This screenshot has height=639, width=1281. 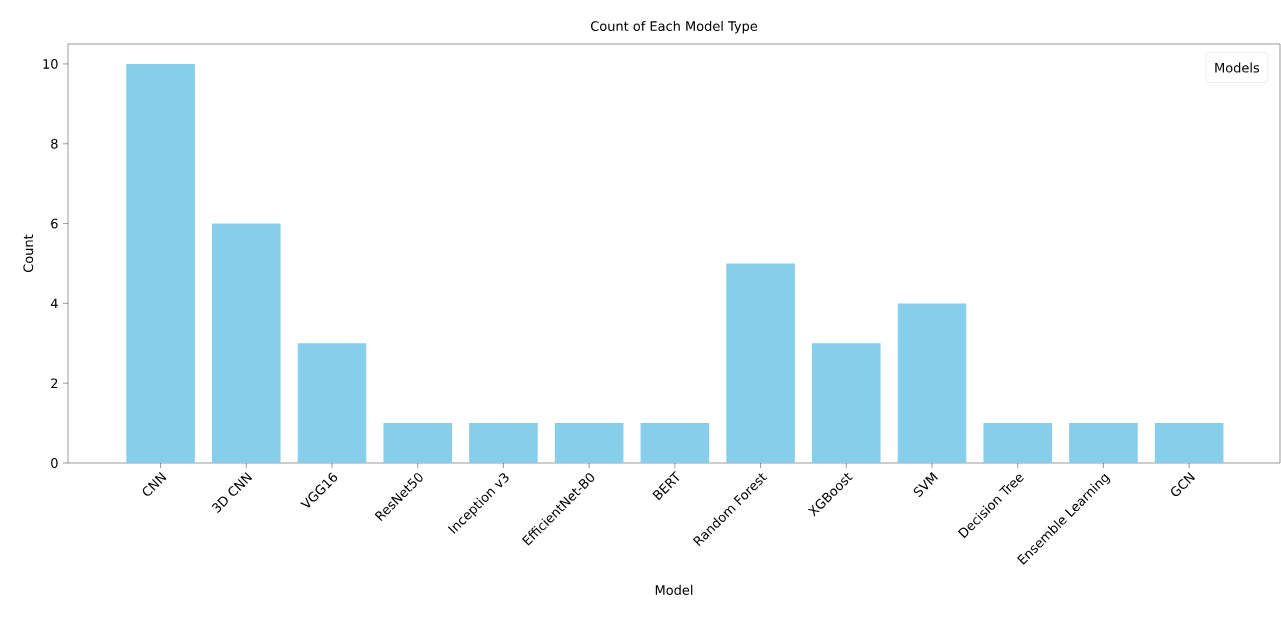 What do you see at coordinates (54, 303) in the screenshot?
I see `y-tick-label: 4` at bounding box center [54, 303].